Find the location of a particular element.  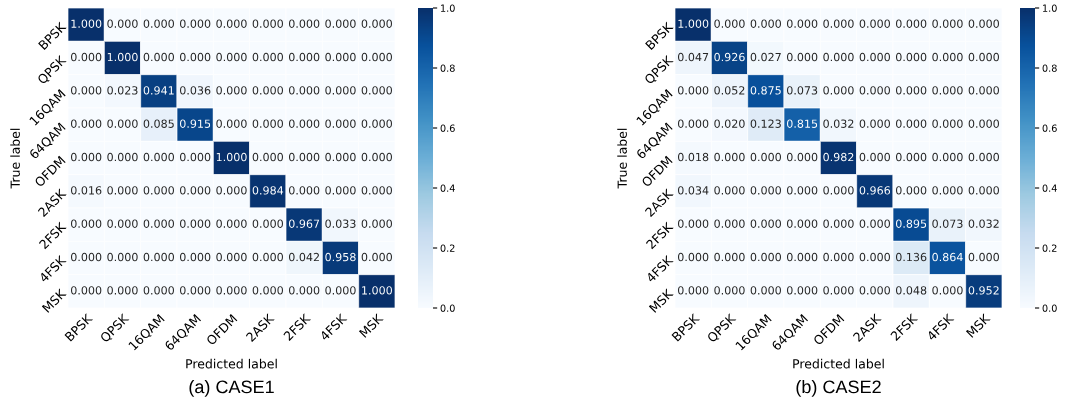

data-label: 0.926 is located at coordinates (729, 57).